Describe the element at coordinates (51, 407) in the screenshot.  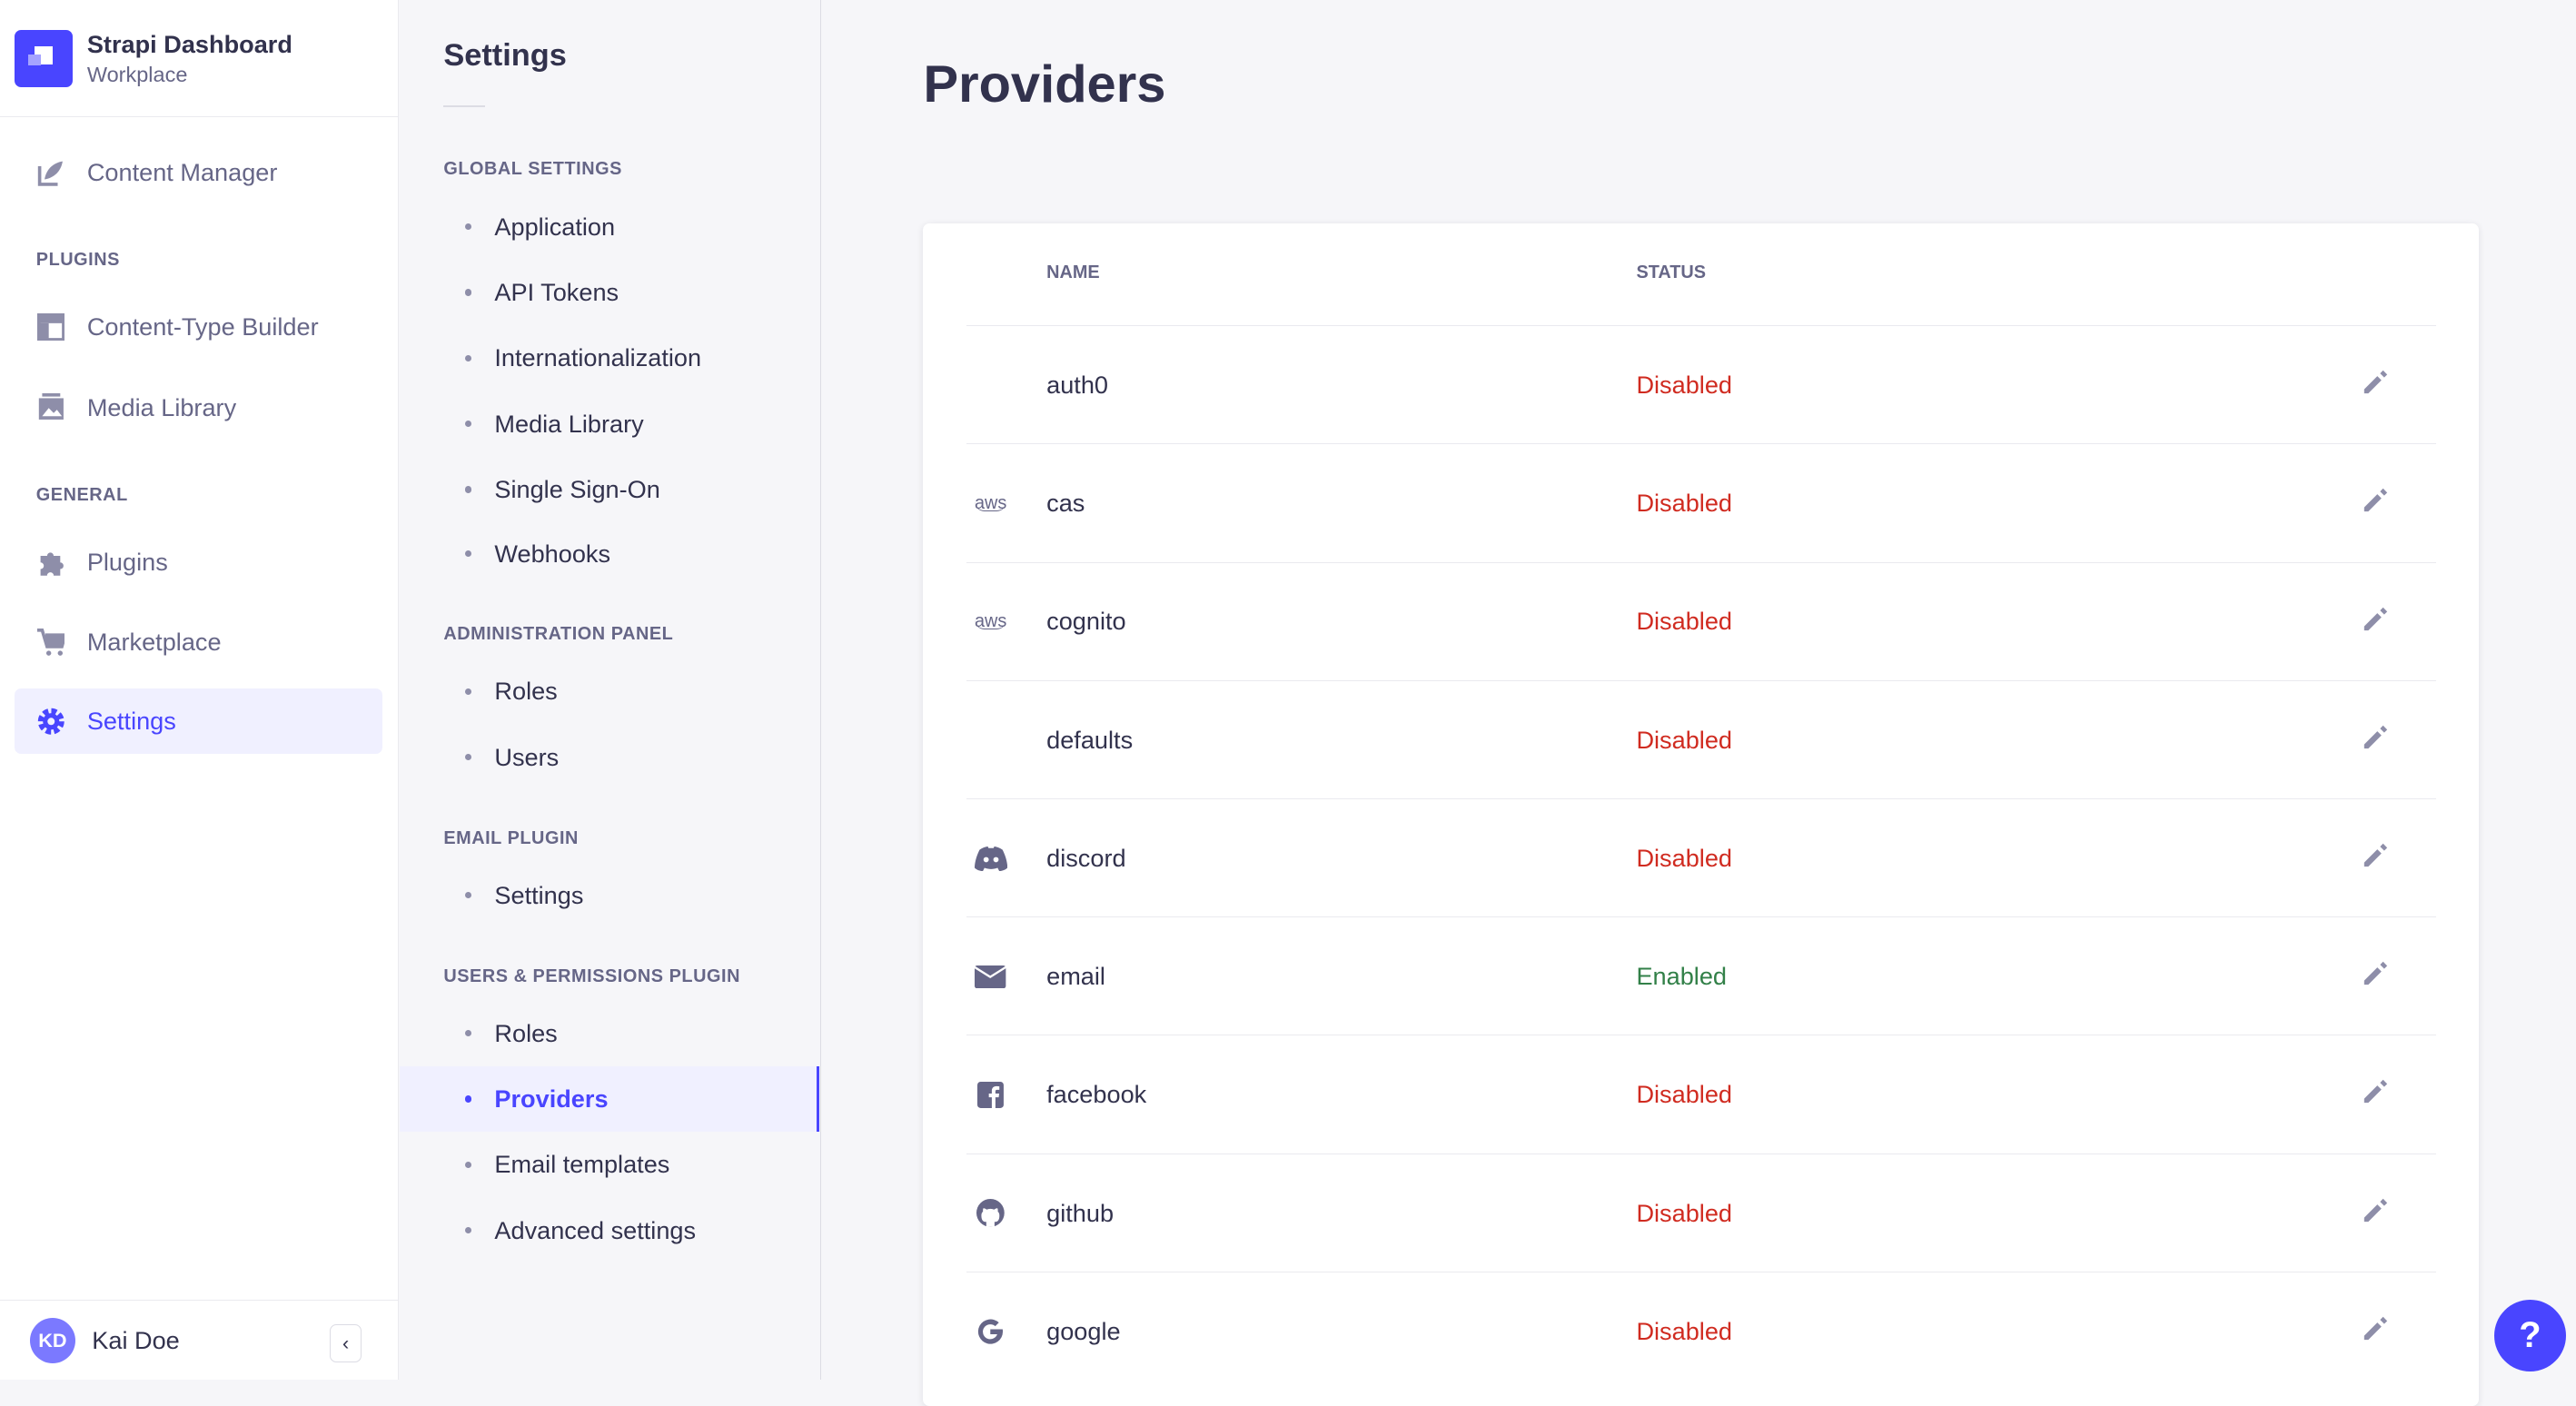
I see `picture-icon` at that location.